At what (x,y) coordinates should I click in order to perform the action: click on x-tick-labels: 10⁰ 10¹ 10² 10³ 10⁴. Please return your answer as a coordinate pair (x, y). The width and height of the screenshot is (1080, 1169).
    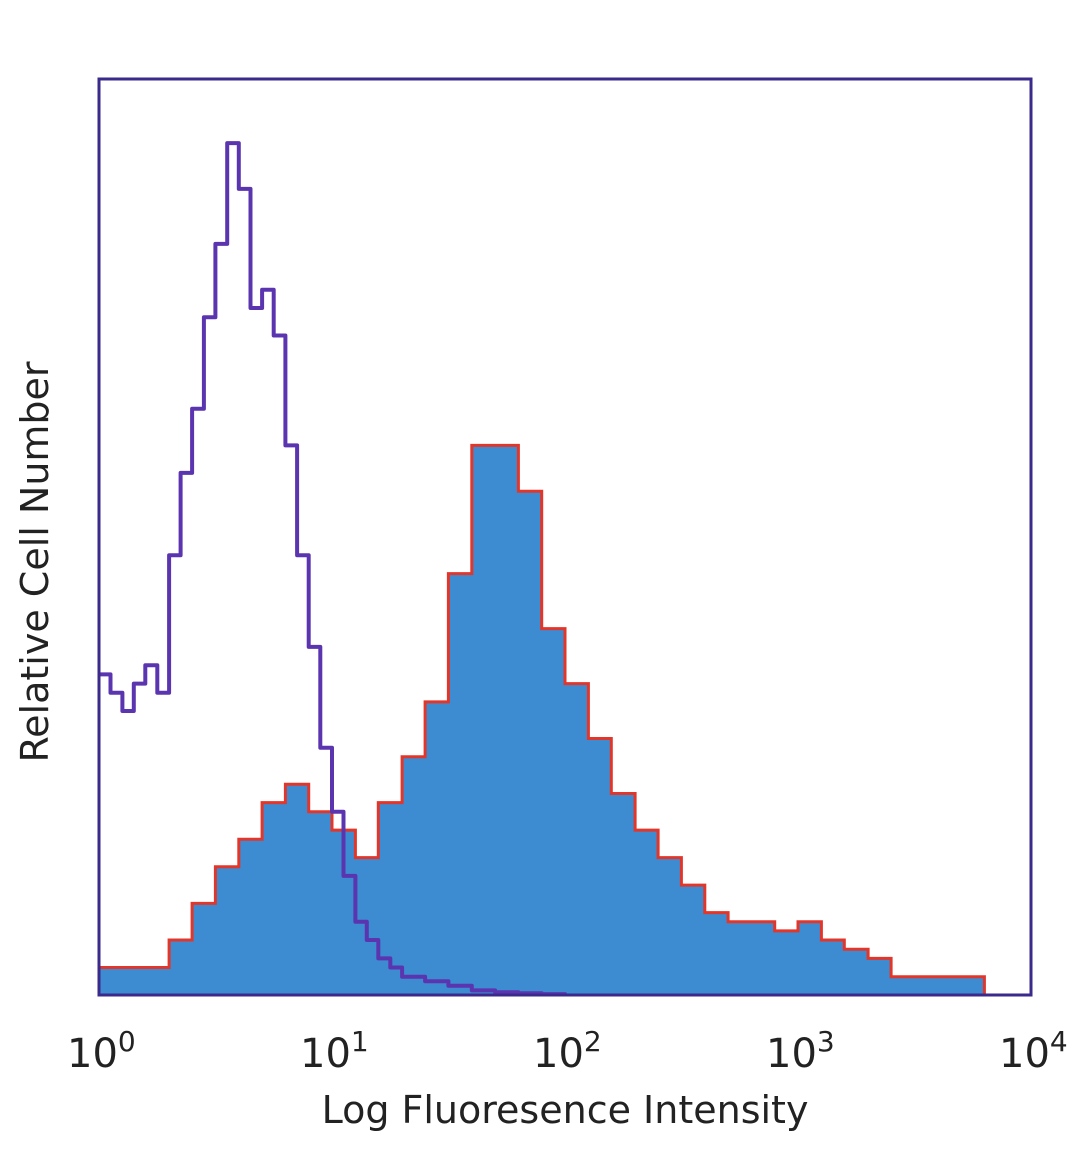
    Looking at the image, I should click on (567, 1051).